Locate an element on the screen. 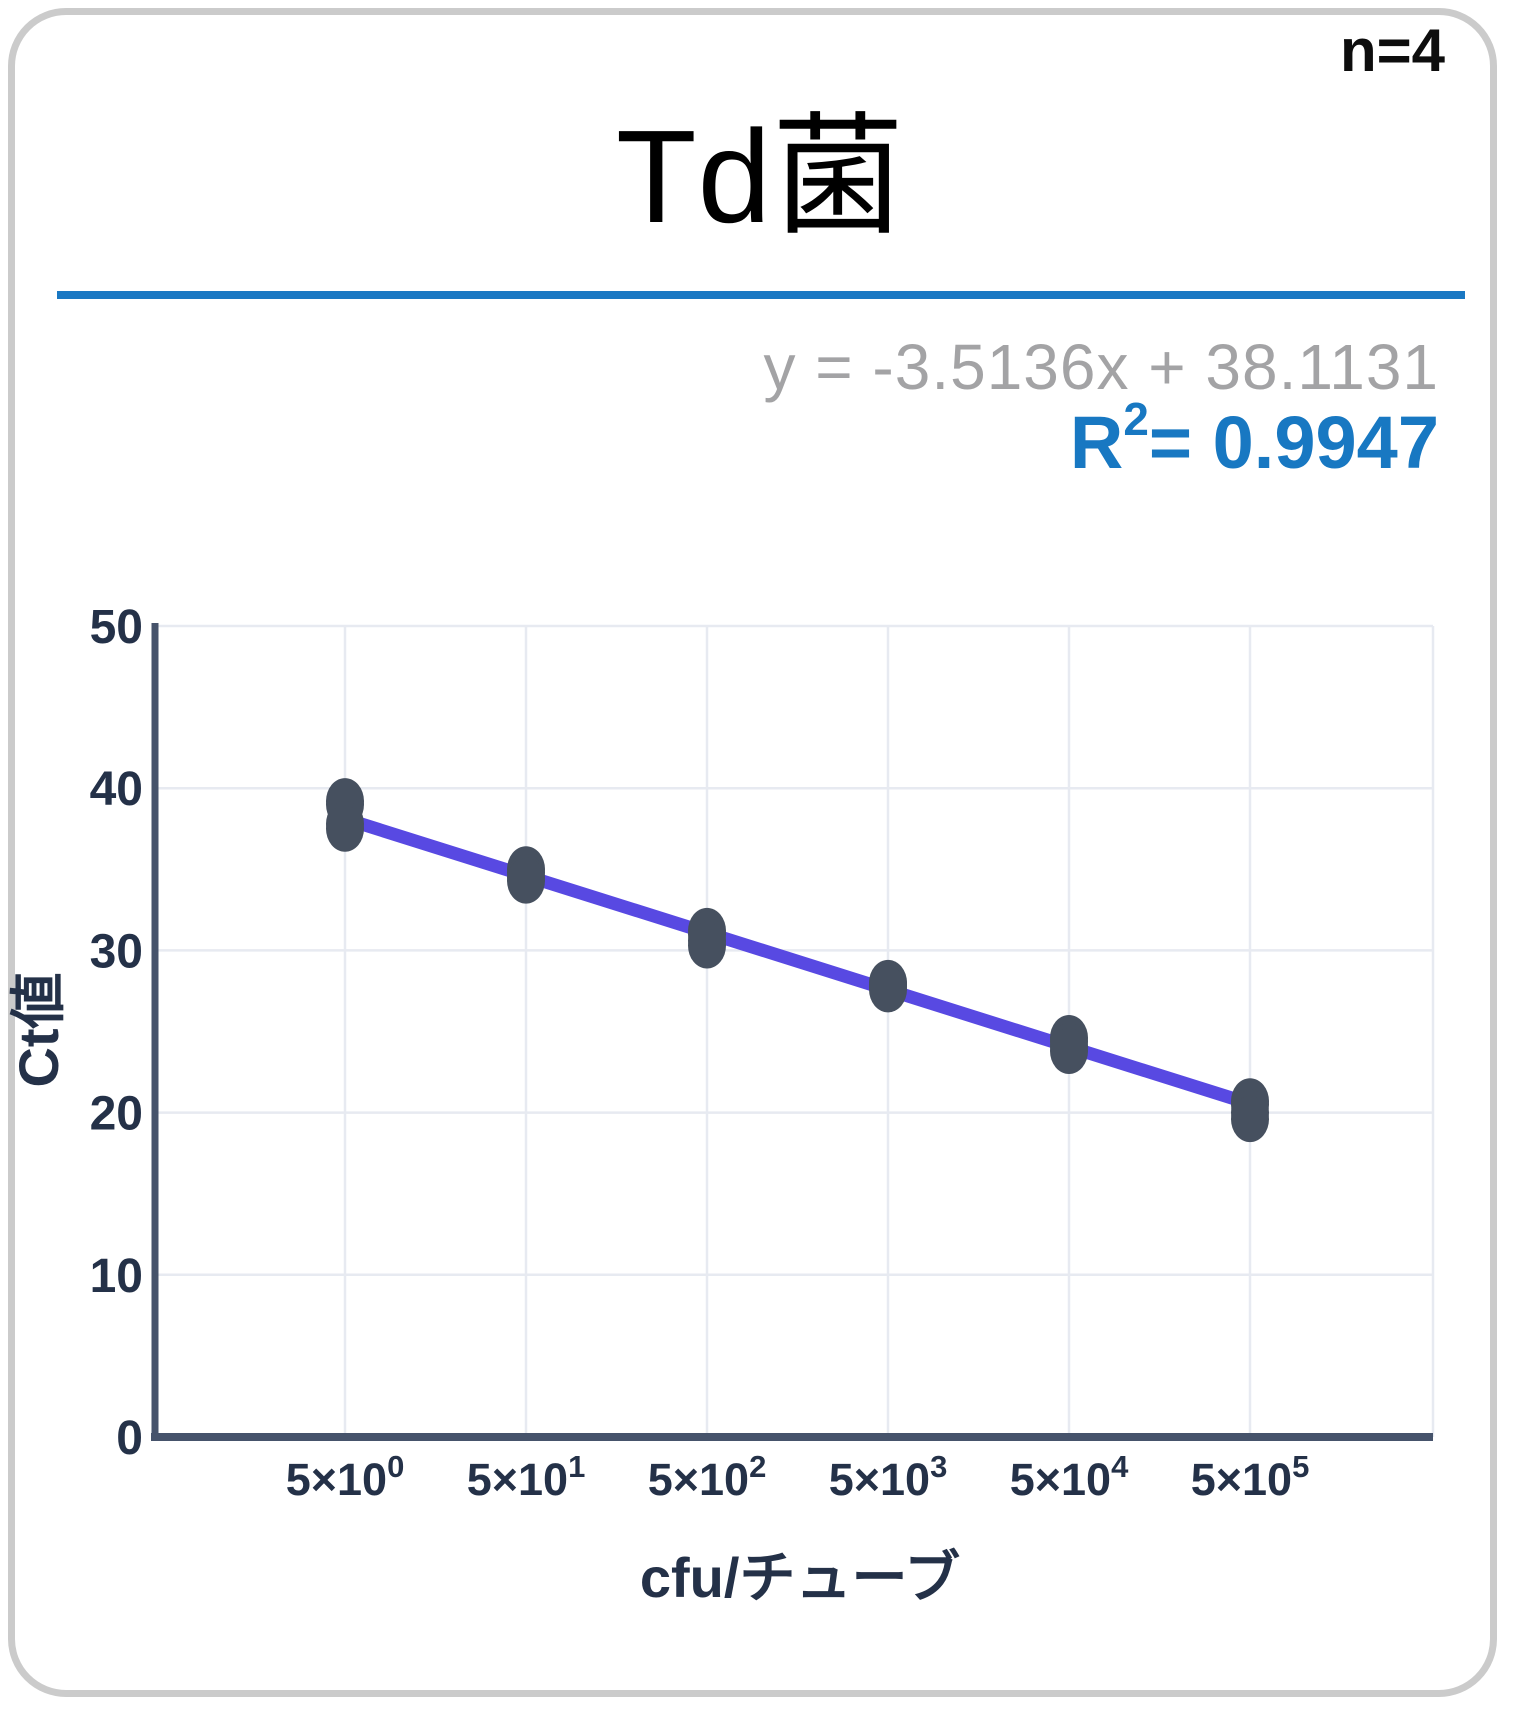 Image resolution: width=1521 pixels, height=1721 pixels. r-squared-value: R2= 0.9947 is located at coordinates (1254, 441).